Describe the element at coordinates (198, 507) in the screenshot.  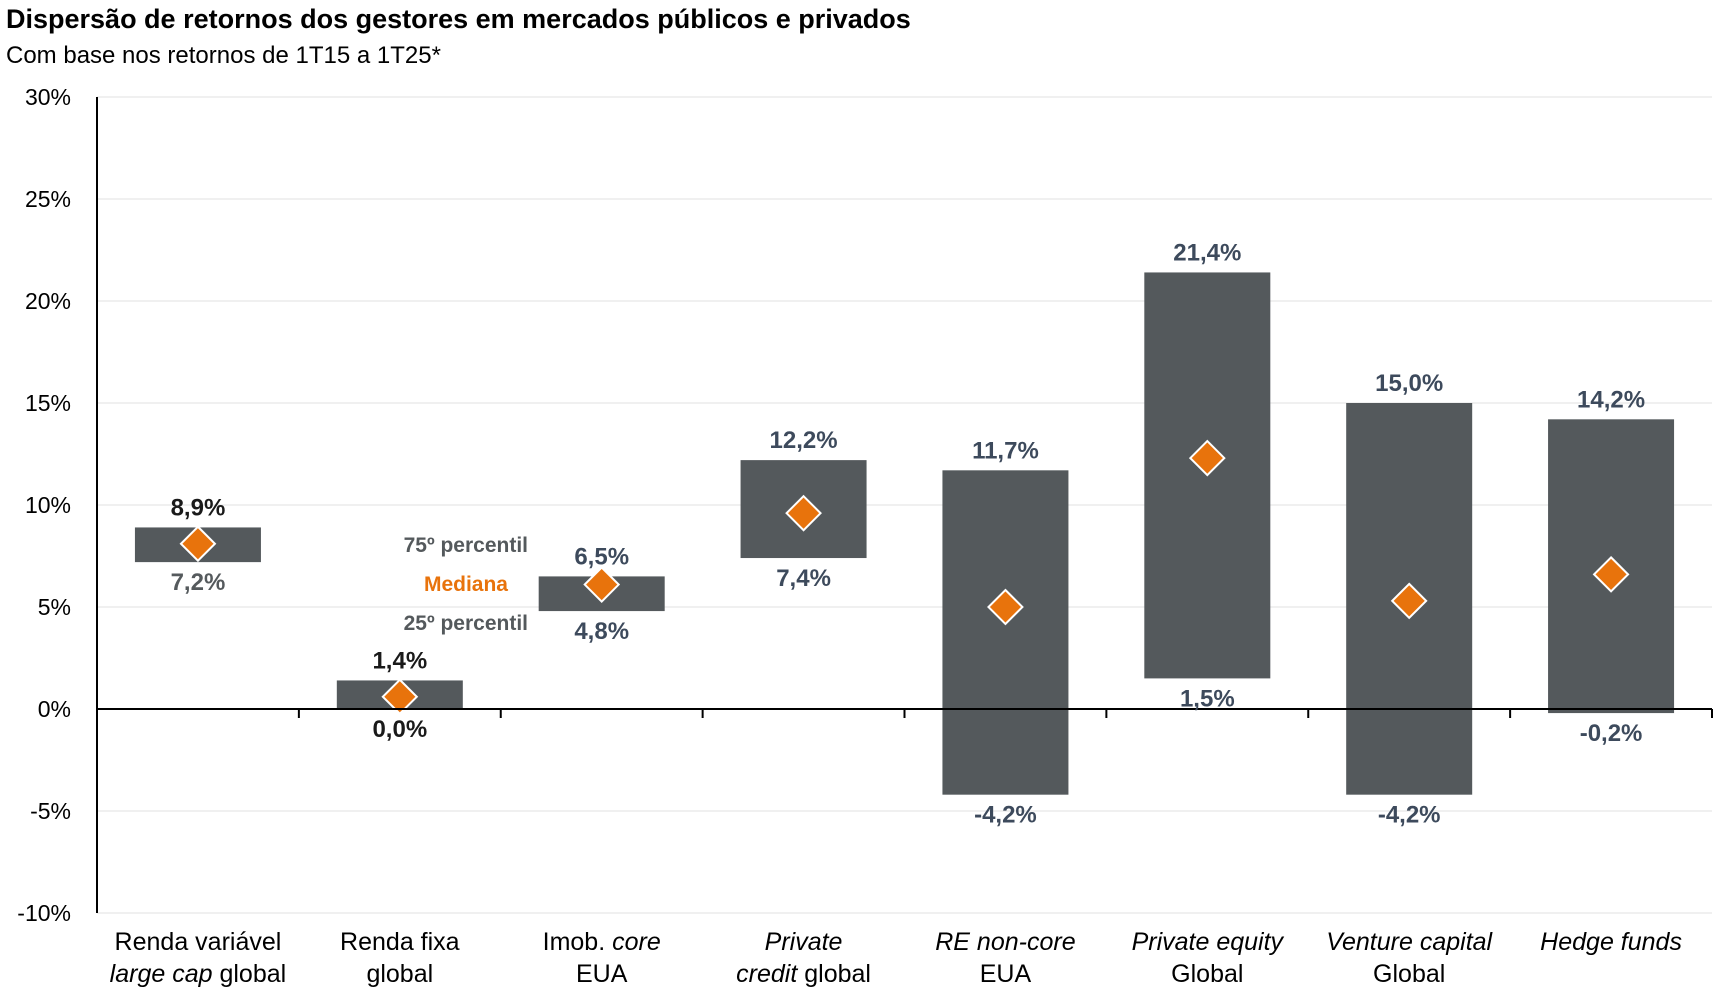
I see `p75-value-label: 8,9%` at that location.